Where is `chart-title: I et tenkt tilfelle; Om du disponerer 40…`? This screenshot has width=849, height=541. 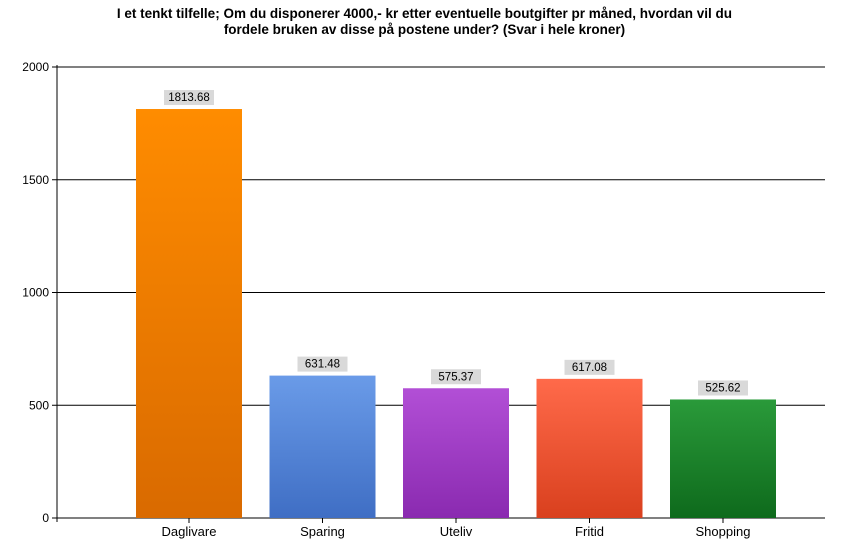
chart-title: I et tenkt tilfelle; Om du disponerer 40… is located at coordinates (424, 22).